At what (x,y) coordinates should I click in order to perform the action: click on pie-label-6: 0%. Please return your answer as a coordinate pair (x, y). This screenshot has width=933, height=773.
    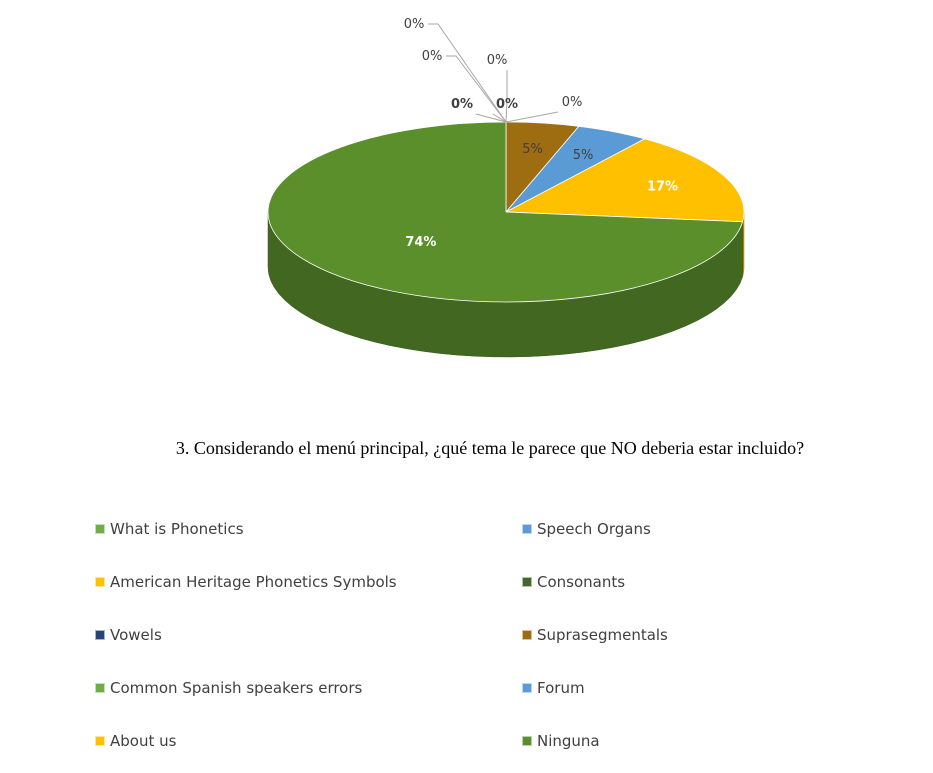
    Looking at the image, I should click on (572, 102).